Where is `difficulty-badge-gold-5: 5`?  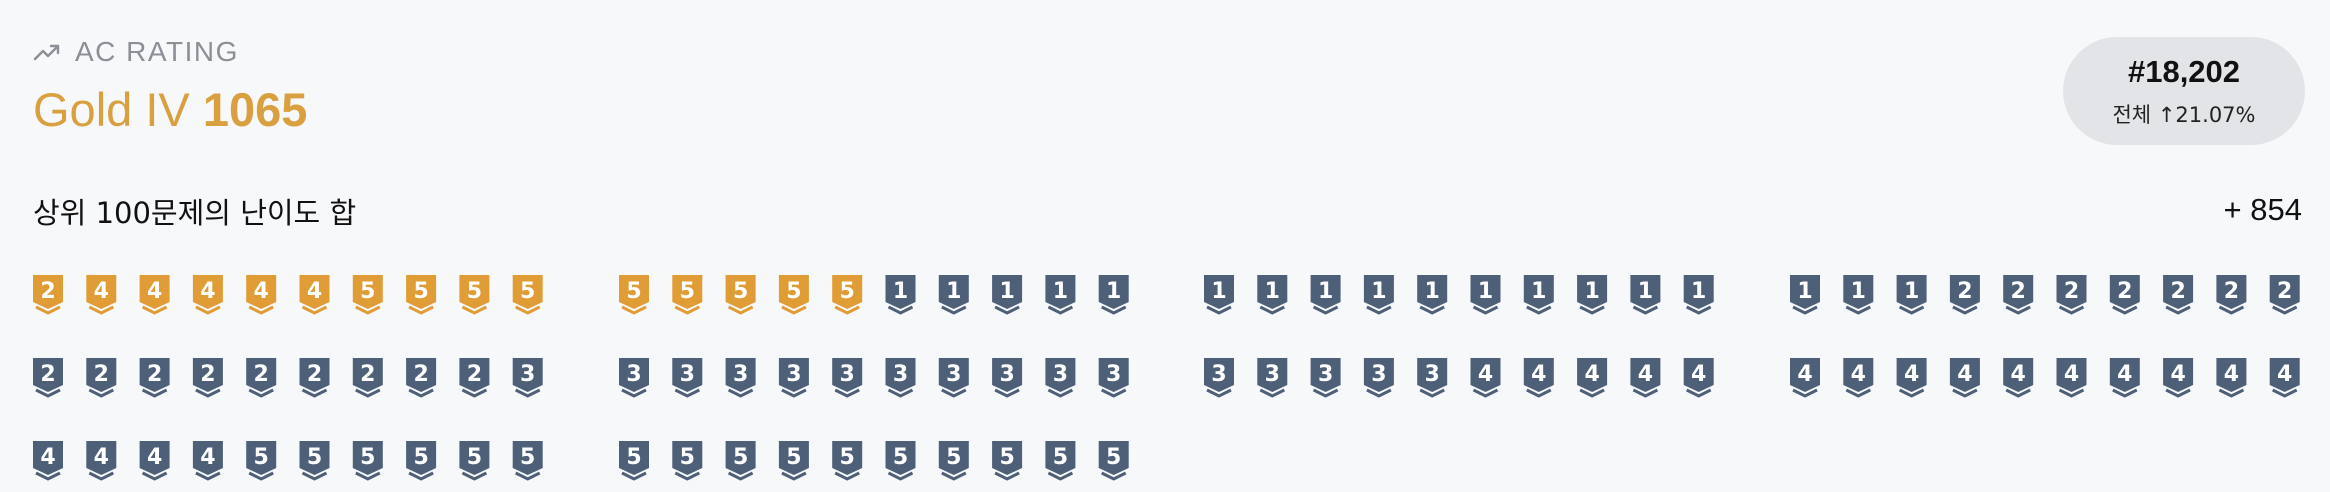 difficulty-badge-gold-5: 5 is located at coordinates (634, 295).